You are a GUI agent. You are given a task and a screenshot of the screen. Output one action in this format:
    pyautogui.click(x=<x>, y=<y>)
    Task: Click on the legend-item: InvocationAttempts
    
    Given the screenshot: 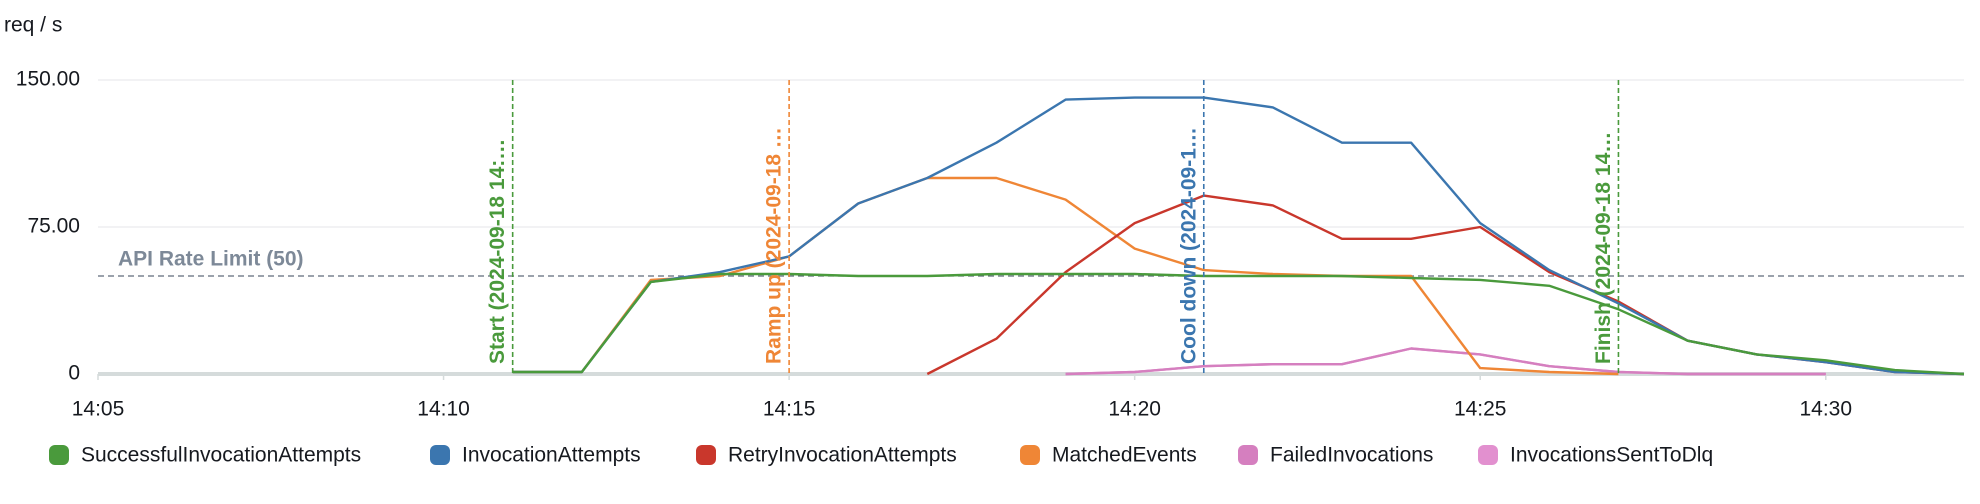 What is the action you would take?
    pyautogui.click(x=535, y=455)
    